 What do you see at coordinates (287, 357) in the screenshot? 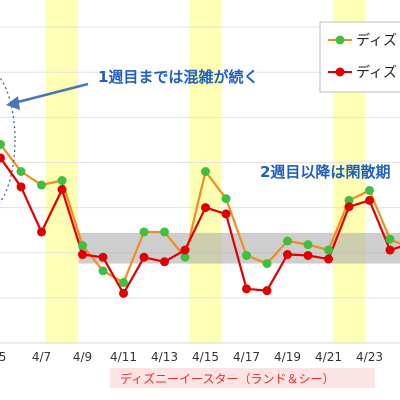
I see `x-tick-label: 4/19` at bounding box center [287, 357].